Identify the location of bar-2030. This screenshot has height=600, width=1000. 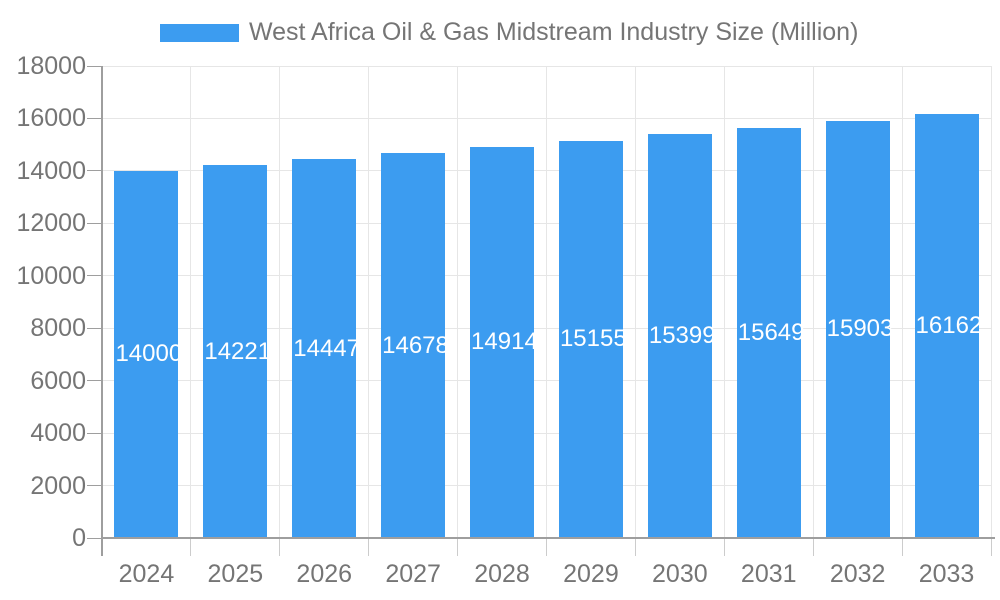
(679, 336).